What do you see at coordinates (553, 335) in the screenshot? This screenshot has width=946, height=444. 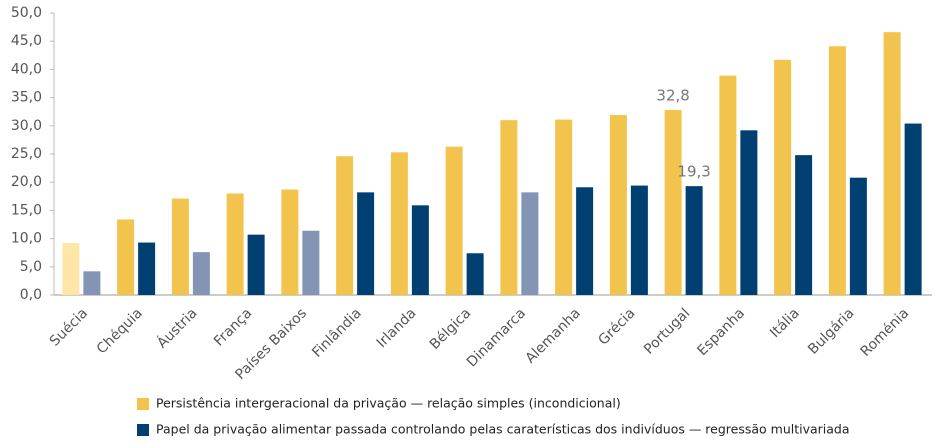 I see `x-tick-label: Alemanha` at bounding box center [553, 335].